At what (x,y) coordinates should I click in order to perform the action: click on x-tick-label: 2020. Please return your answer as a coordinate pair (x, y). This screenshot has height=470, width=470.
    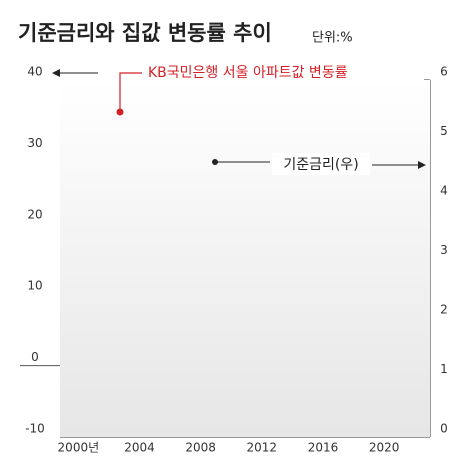
    Looking at the image, I should click on (384, 448).